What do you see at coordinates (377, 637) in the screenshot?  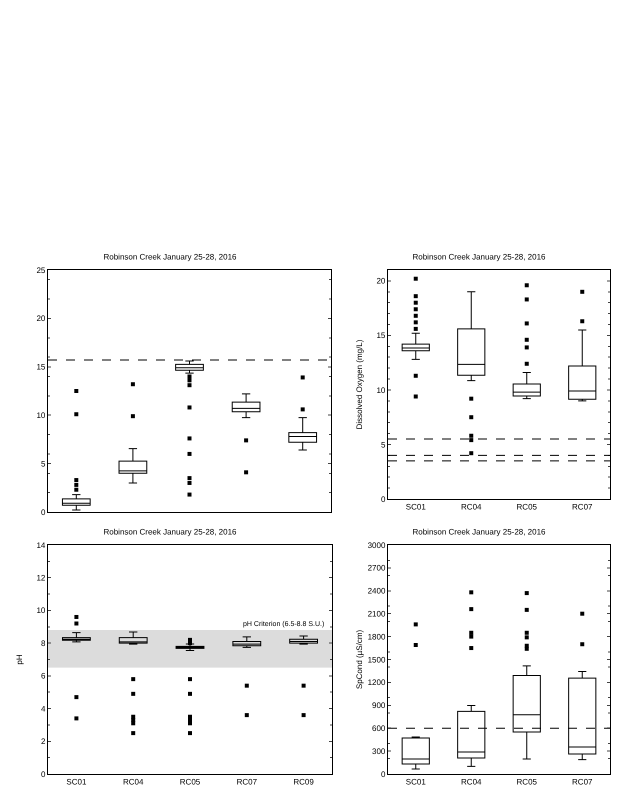 I see `y-tick-label: 1800` at bounding box center [377, 637].